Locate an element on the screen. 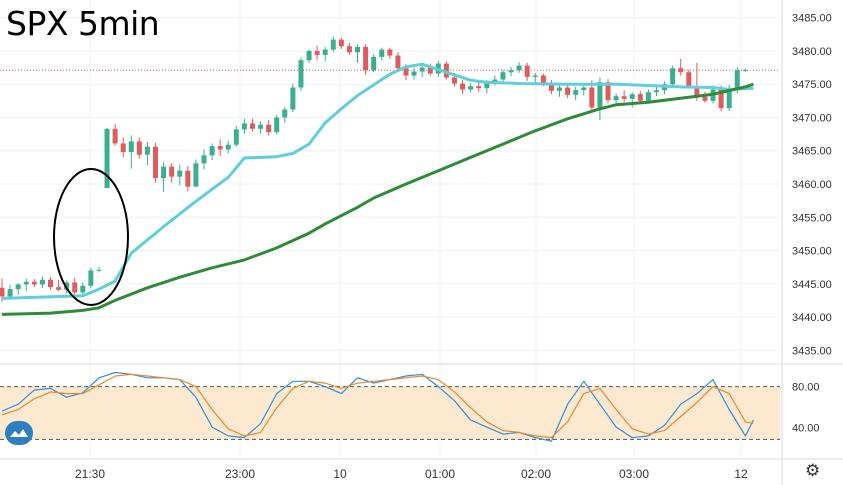 Image resolution: width=843 pixels, height=485 pixels. price-tick-label: 3460.00 is located at coordinates (812, 185).